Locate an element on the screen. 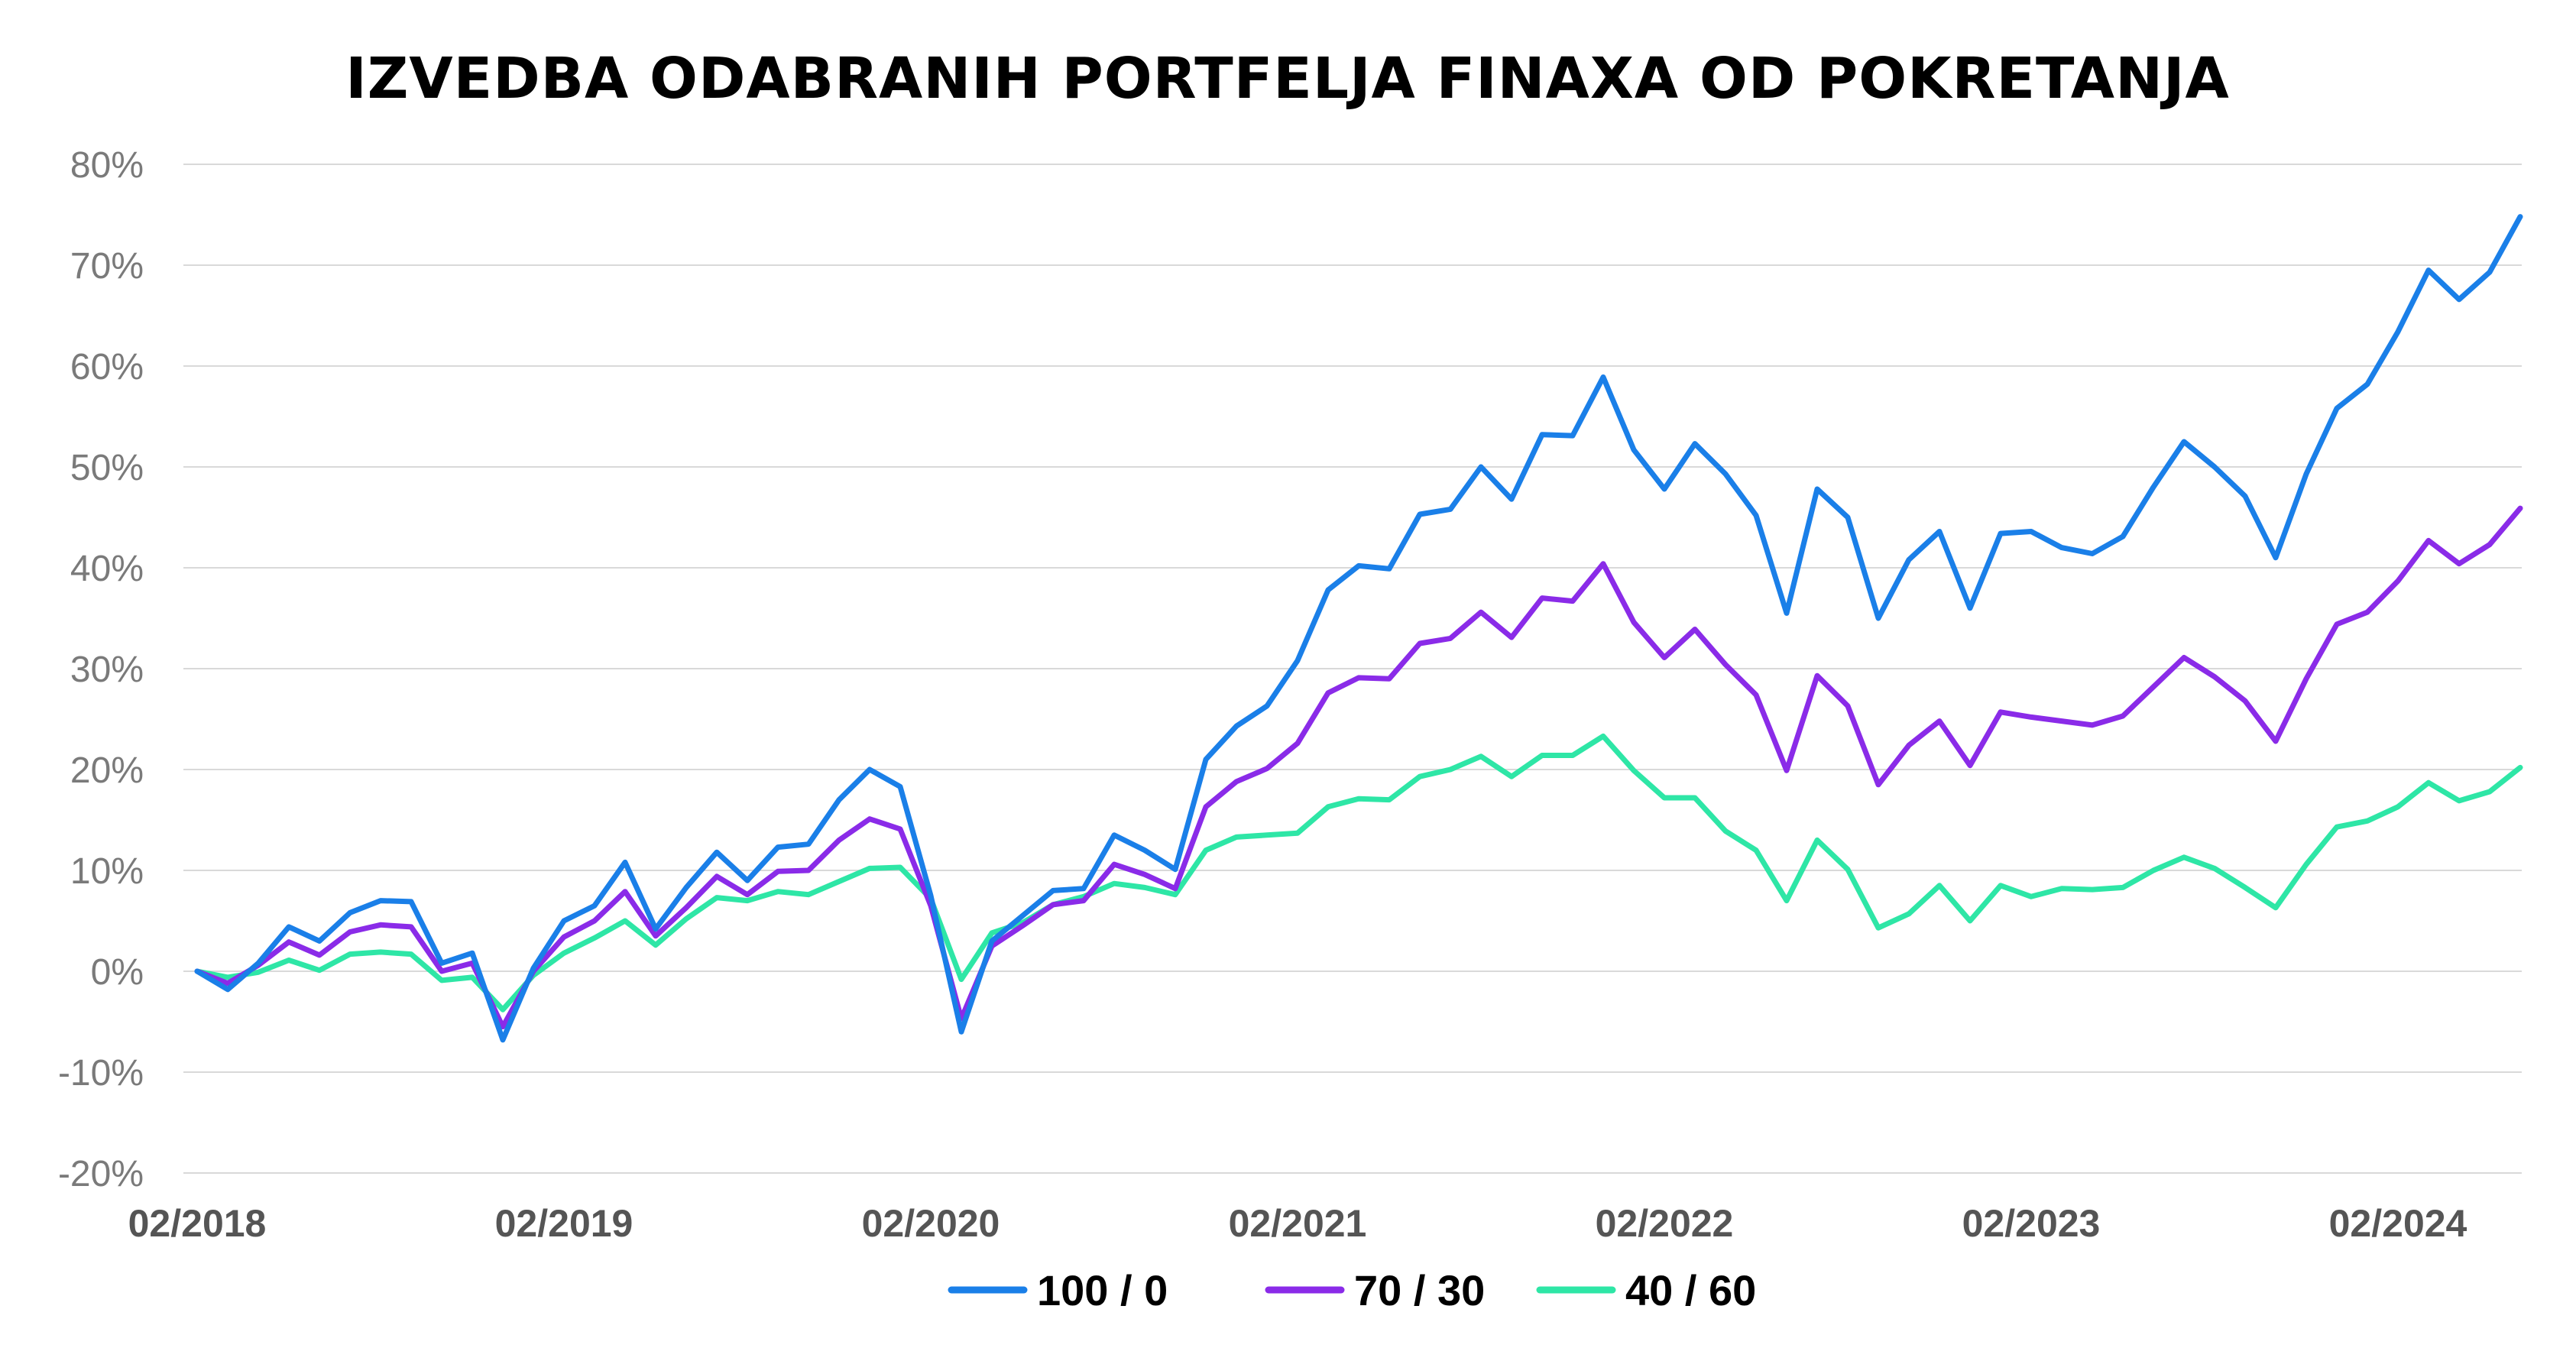  legend-label: 40 / 60 is located at coordinates (1690, 1290).